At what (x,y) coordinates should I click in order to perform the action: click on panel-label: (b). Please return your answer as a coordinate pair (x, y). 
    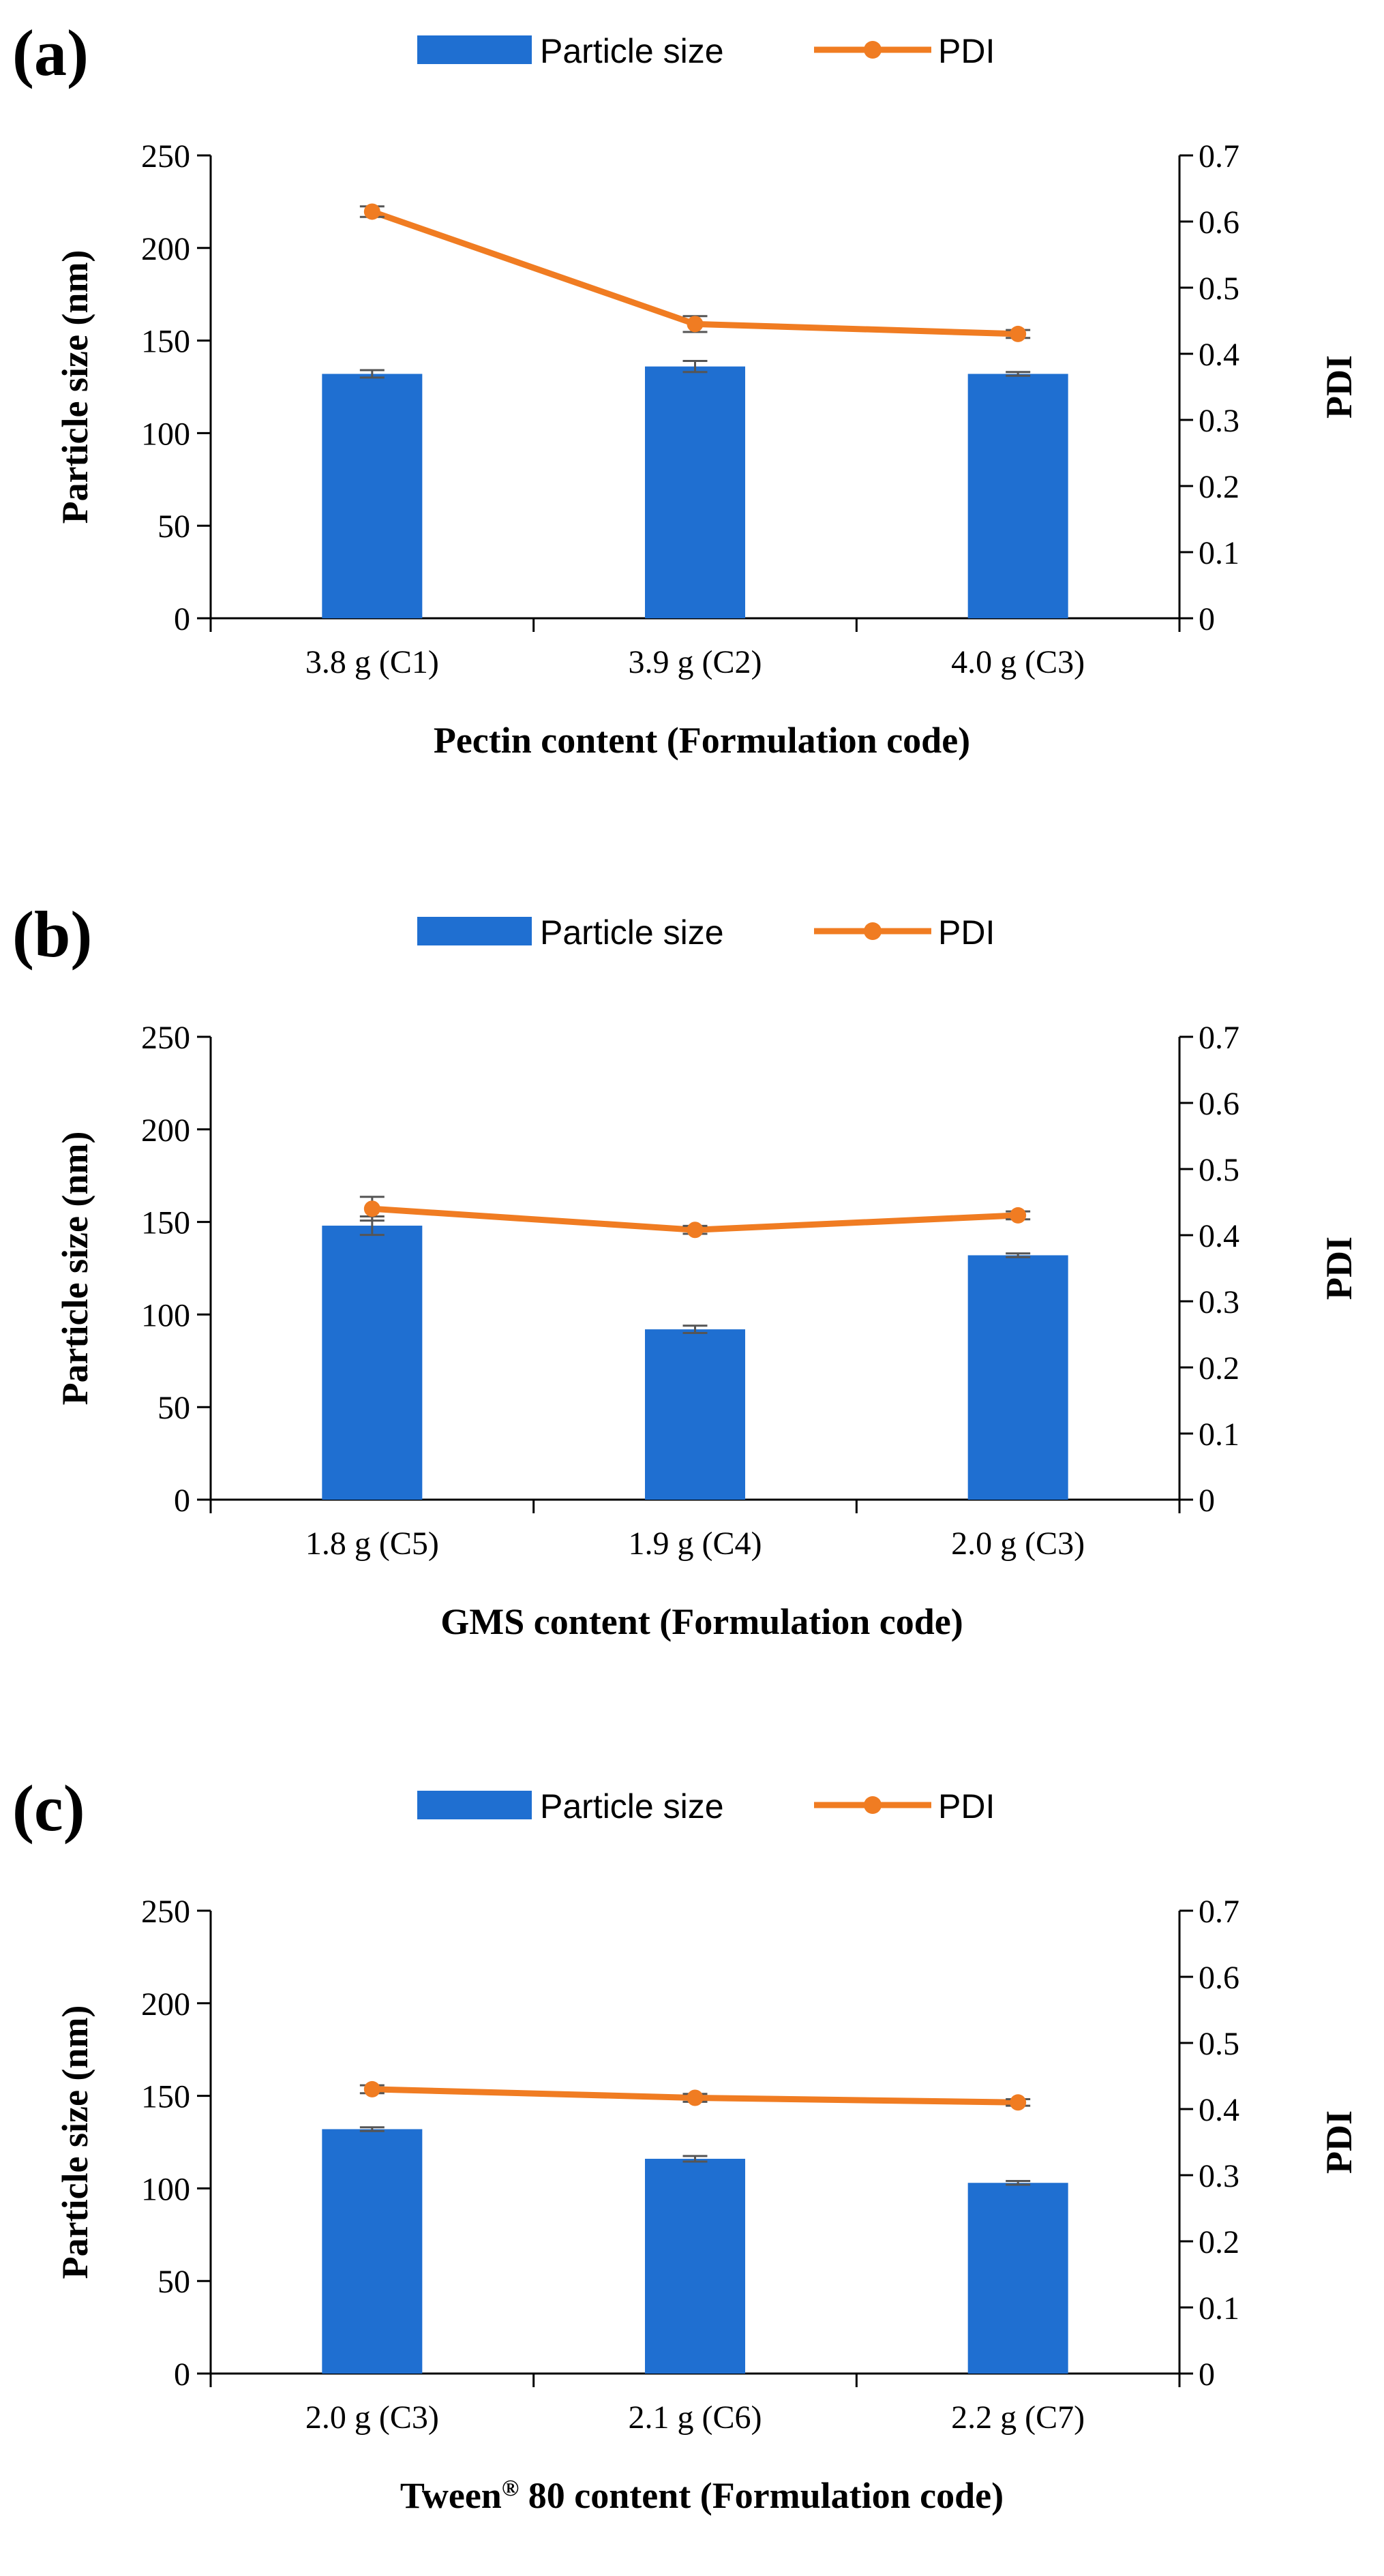
    Looking at the image, I should click on (52, 934).